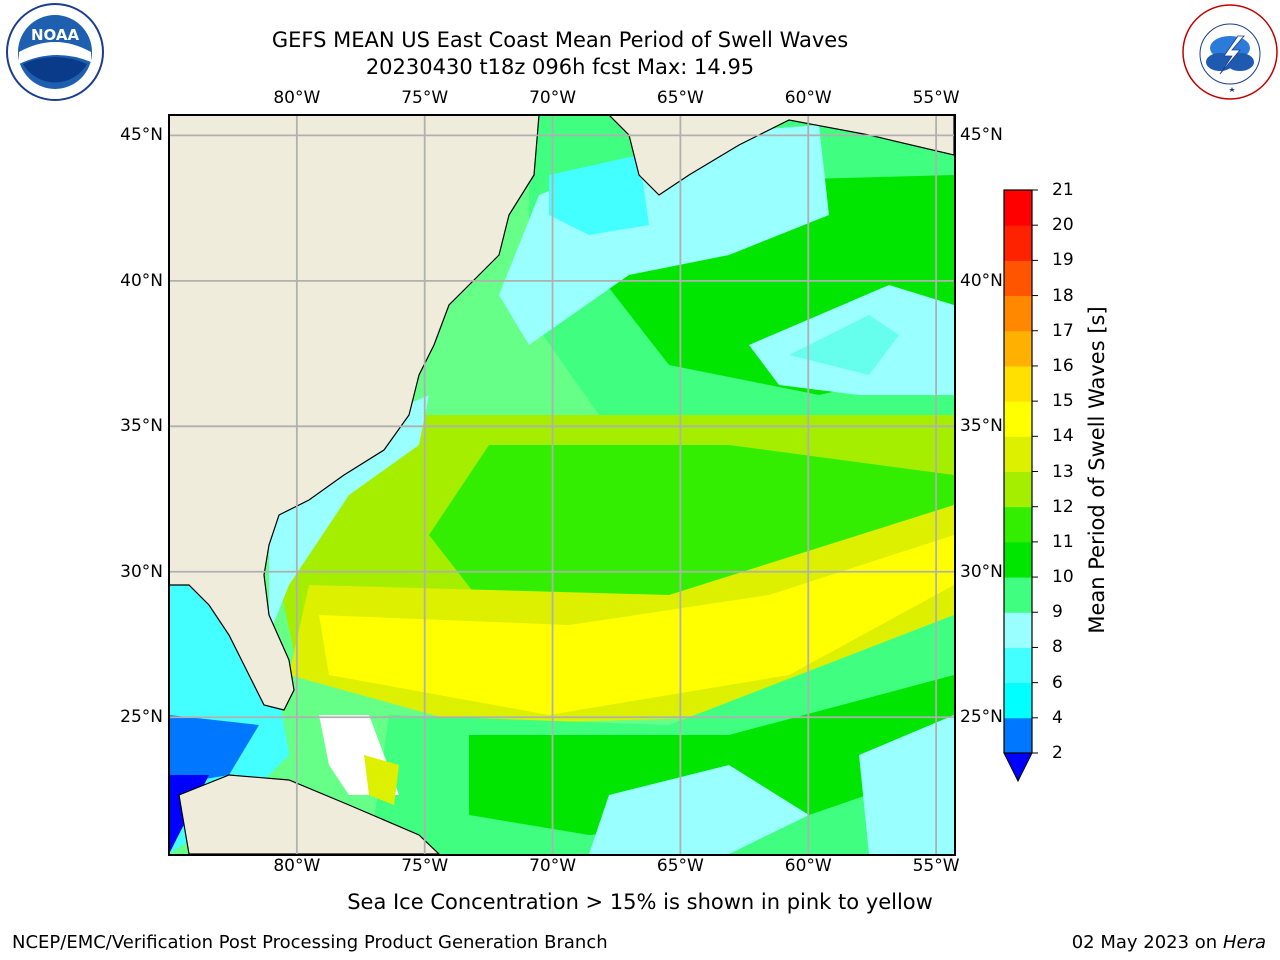 The width and height of the screenshot is (1280, 960). I want to click on lon-label-top: 65°W, so click(680, 98).